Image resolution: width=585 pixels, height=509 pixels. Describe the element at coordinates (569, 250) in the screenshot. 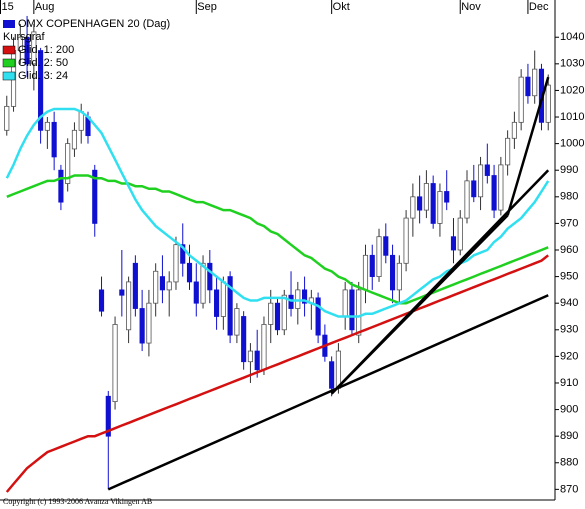

I see `y-tick-label: 960` at that location.